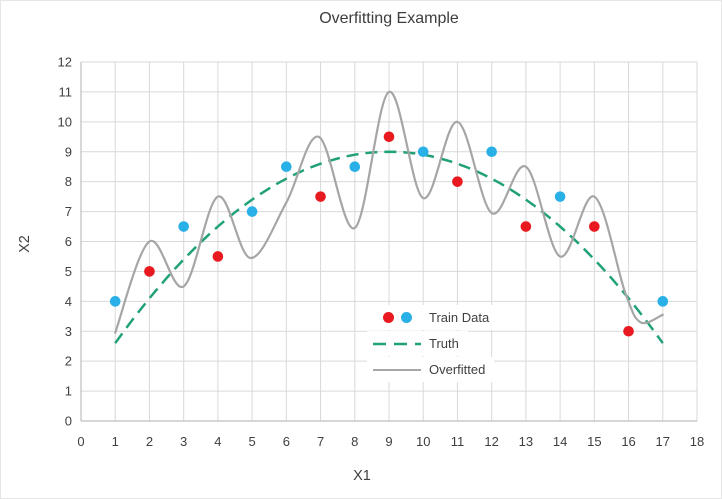 Image resolution: width=722 pixels, height=499 pixels. I want to click on x-tick-label: 18, so click(697, 441).